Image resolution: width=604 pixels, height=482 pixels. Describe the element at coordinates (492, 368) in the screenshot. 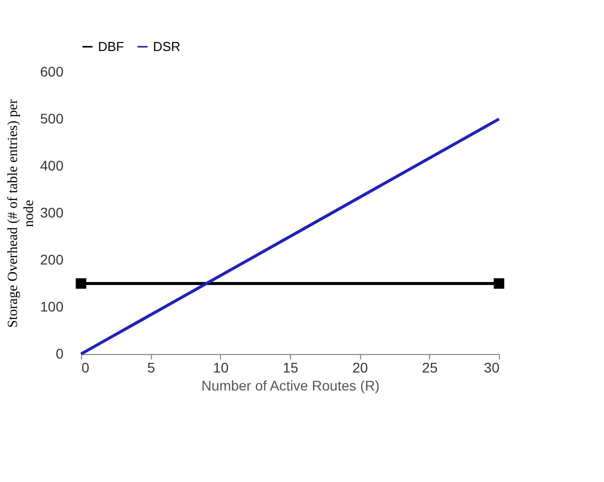

I see `x-tick-label: 30` at that location.